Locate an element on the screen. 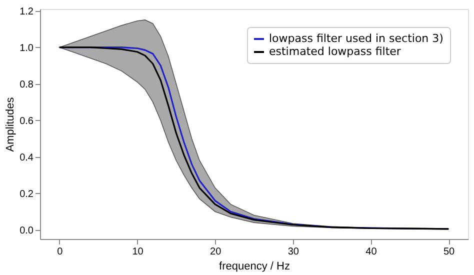  y-tick-label: 0.2 is located at coordinates (27, 194).